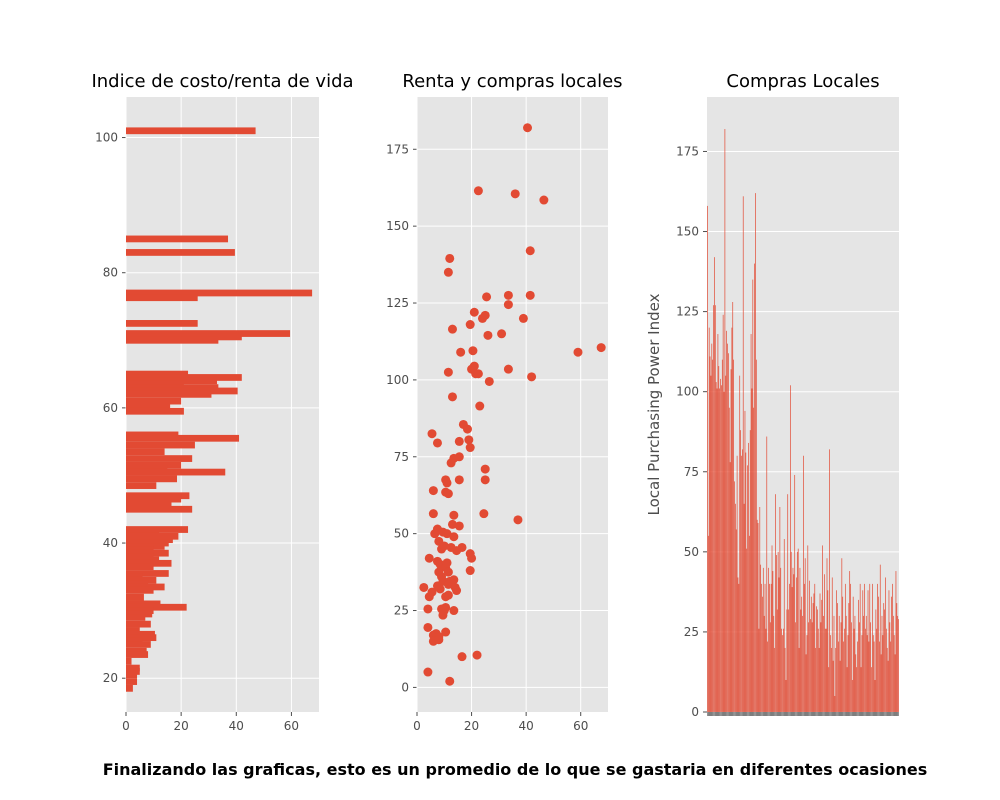 The image size is (1000, 800). I want to click on x-tick-label: 40, so click(236, 726).